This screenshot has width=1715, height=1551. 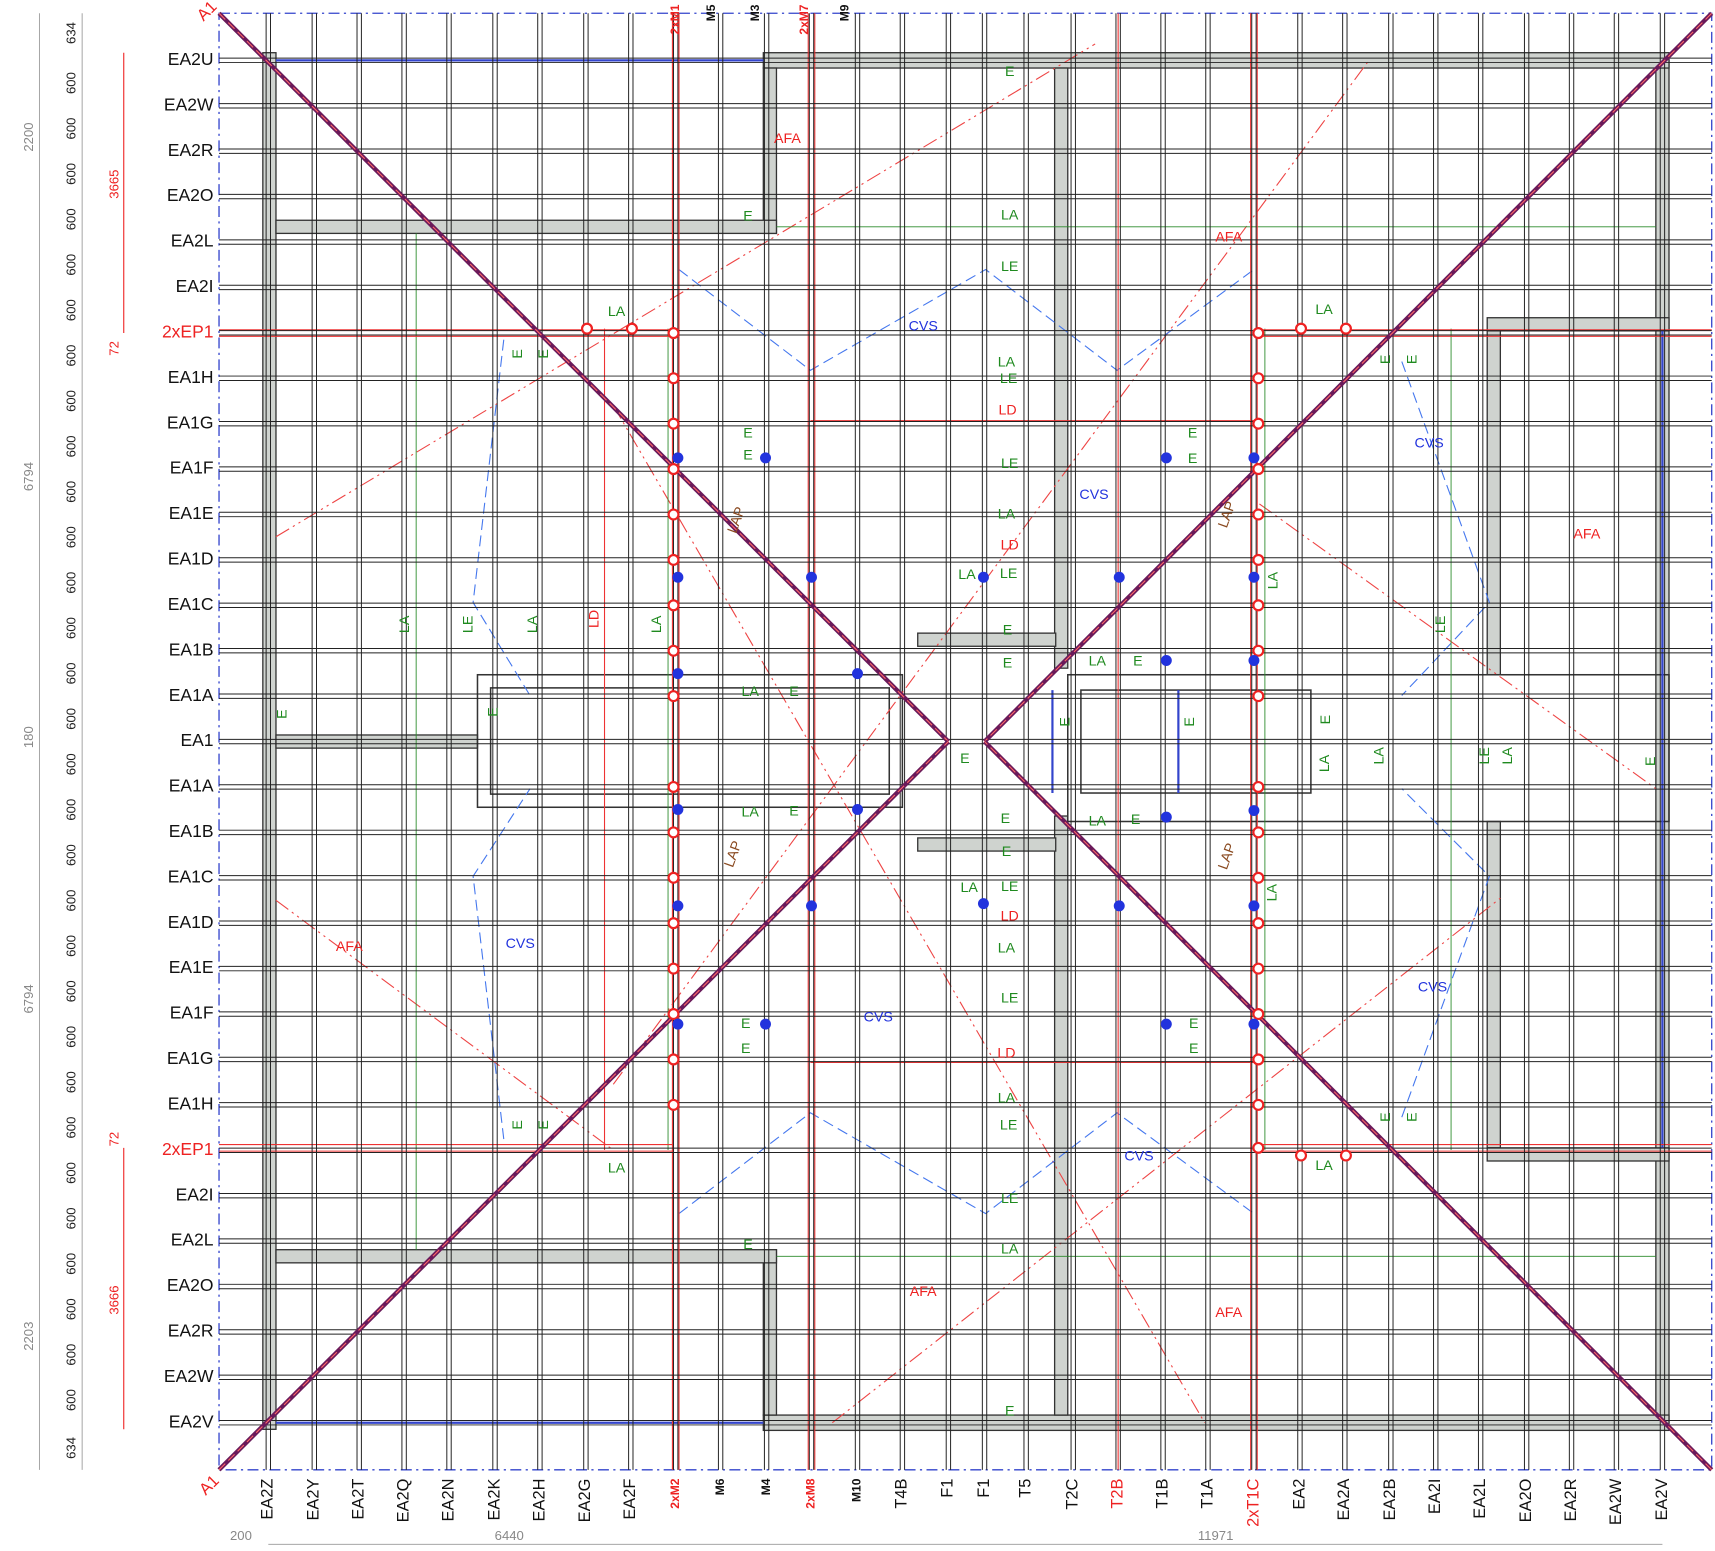 I want to click on column-label: EA2W, so click(x=1616, y=1501).